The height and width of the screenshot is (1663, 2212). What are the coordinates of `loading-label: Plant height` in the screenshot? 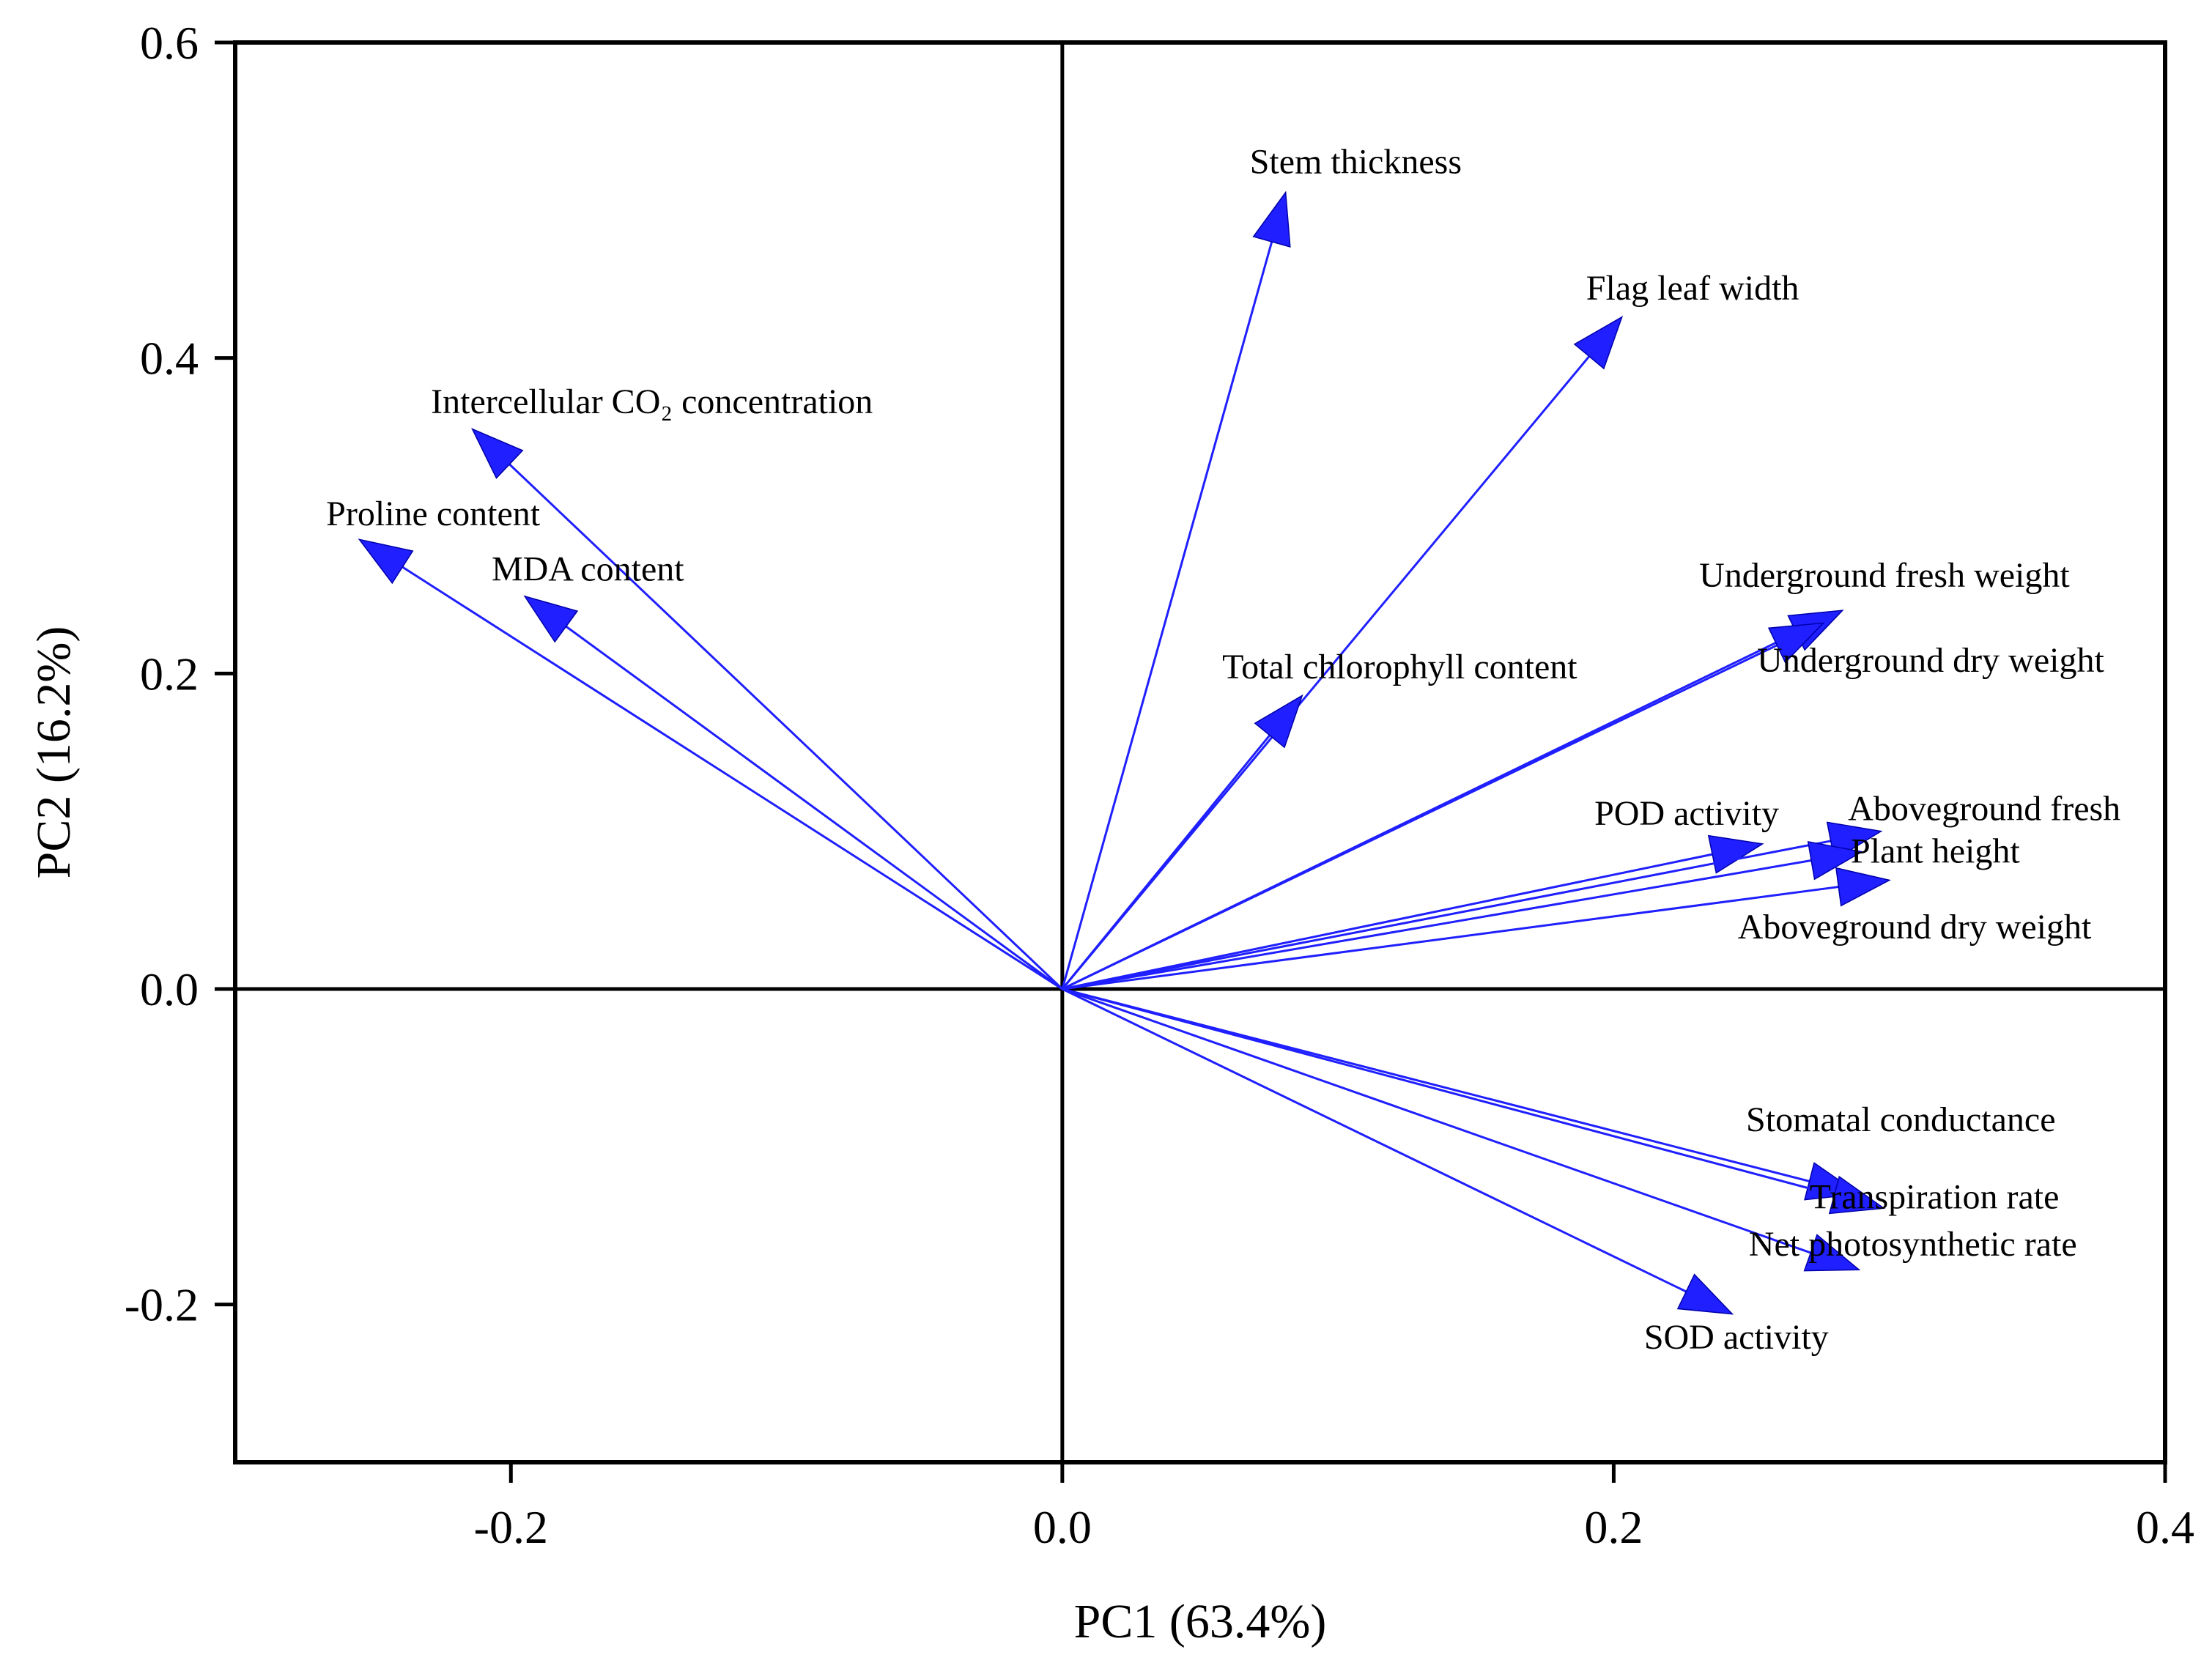 It's located at (1935, 852).